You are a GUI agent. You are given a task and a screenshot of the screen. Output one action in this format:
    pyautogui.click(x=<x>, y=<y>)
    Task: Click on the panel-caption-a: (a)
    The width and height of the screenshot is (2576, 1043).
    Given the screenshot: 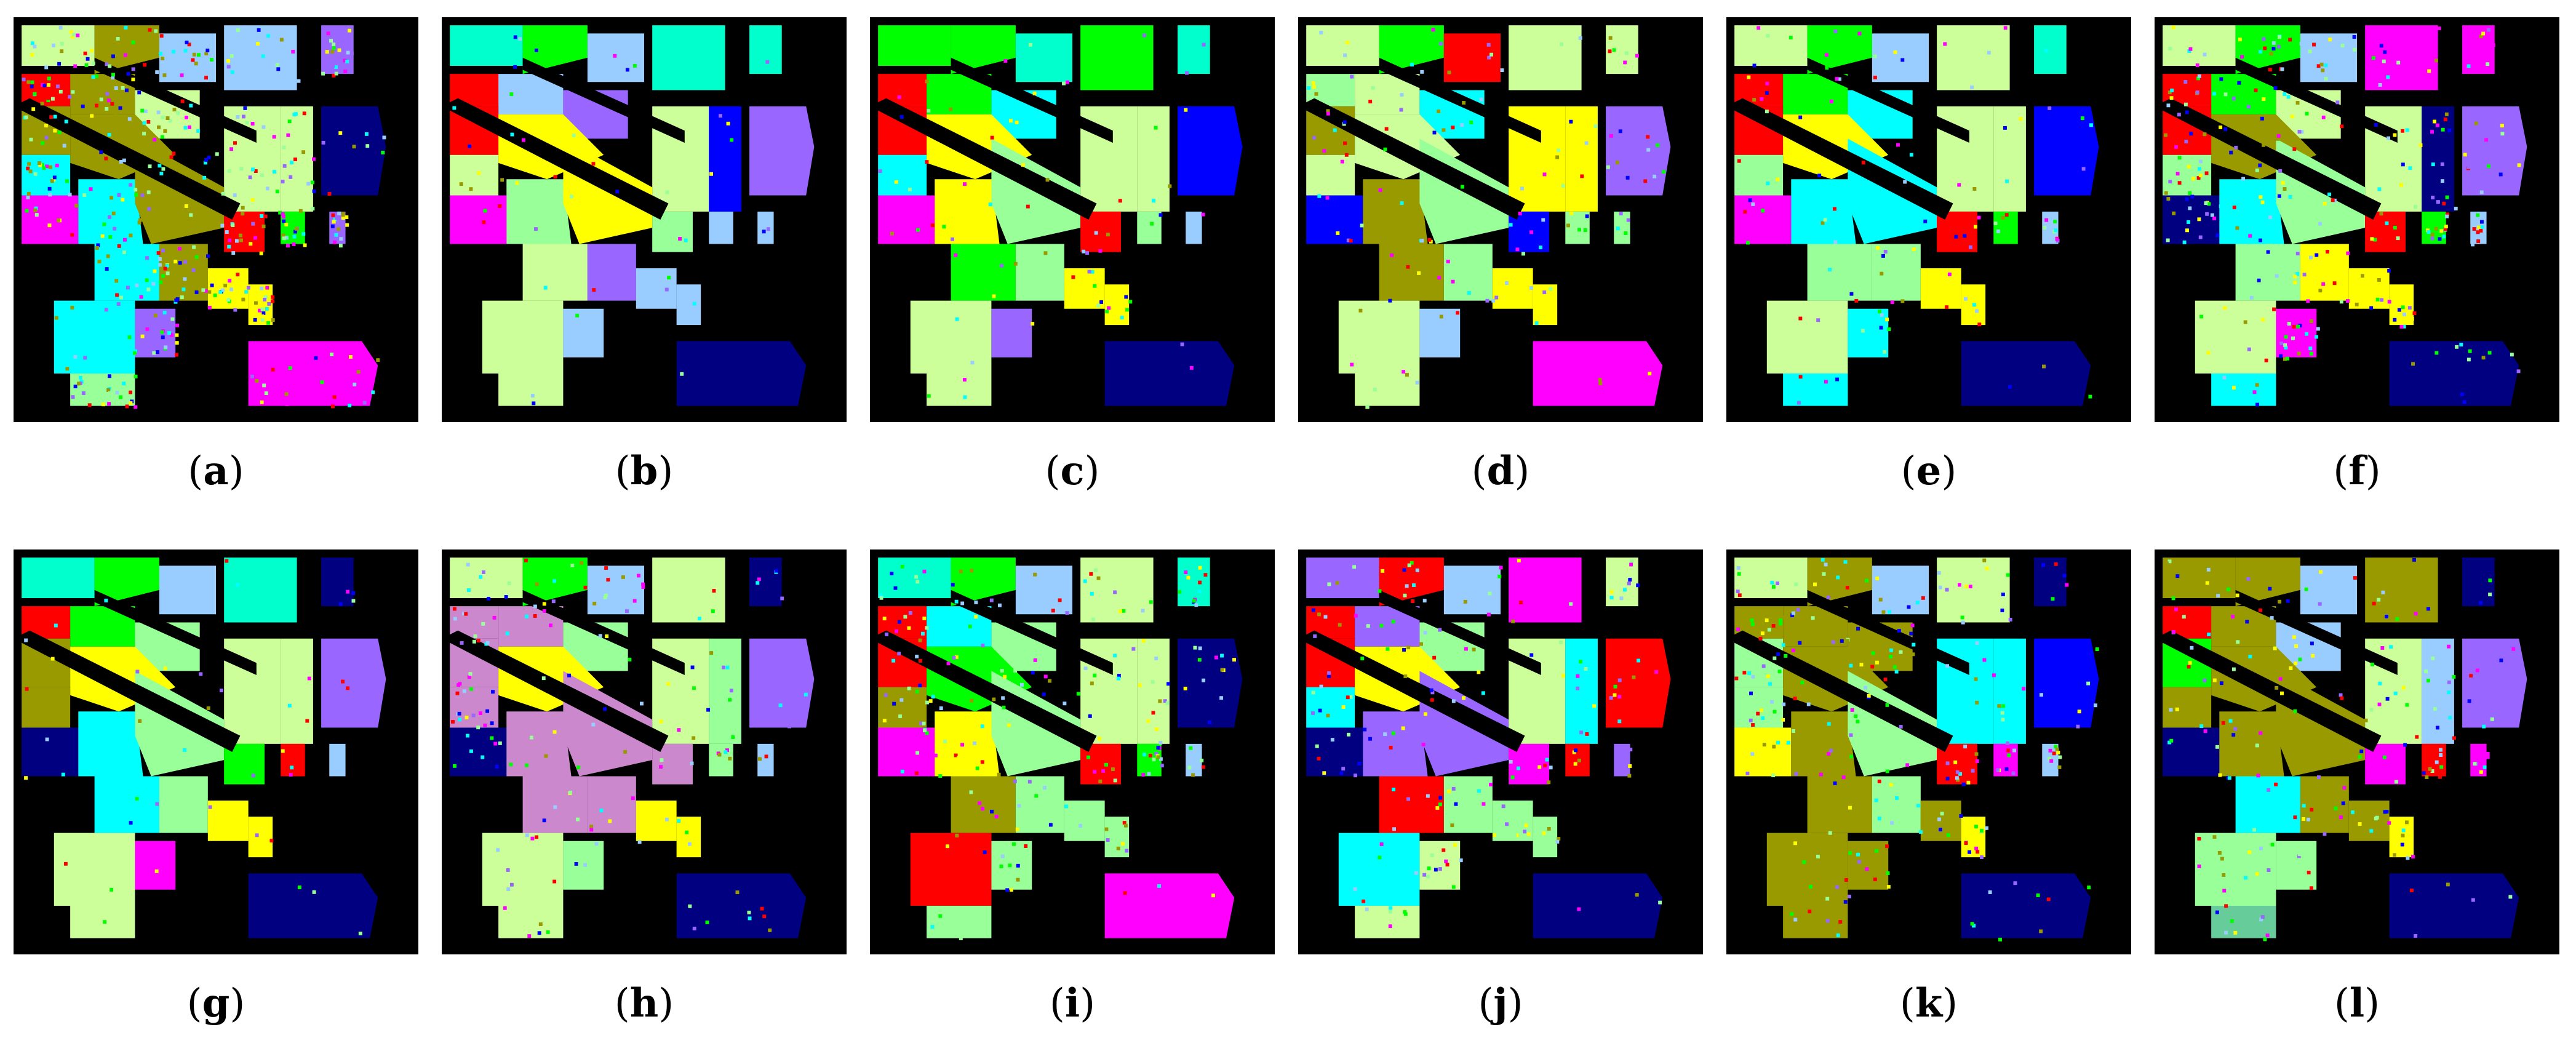 What is the action you would take?
    pyautogui.click(x=216, y=471)
    